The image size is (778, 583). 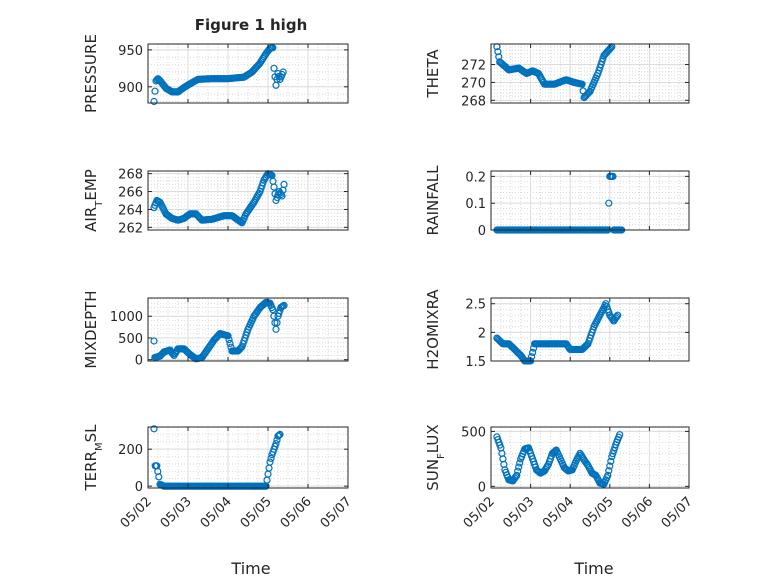 What do you see at coordinates (475, 305) in the screenshot?
I see `y-tick-label: 2.5` at bounding box center [475, 305].